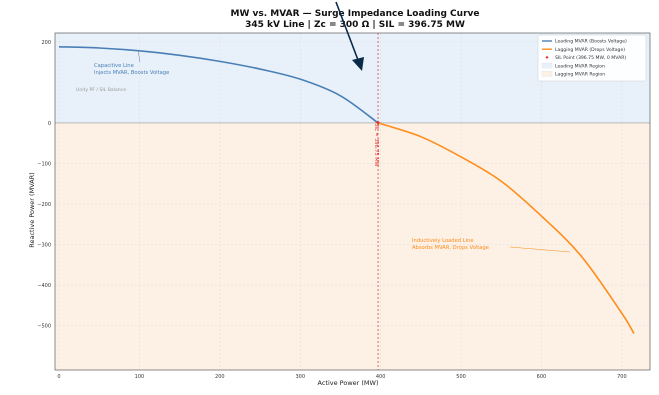 This screenshot has width=659, height=395. Describe the element at coordinates (580, 66) in the screenshot. I see `legend-leading-region-label: Leading MVAR Region` at that location.